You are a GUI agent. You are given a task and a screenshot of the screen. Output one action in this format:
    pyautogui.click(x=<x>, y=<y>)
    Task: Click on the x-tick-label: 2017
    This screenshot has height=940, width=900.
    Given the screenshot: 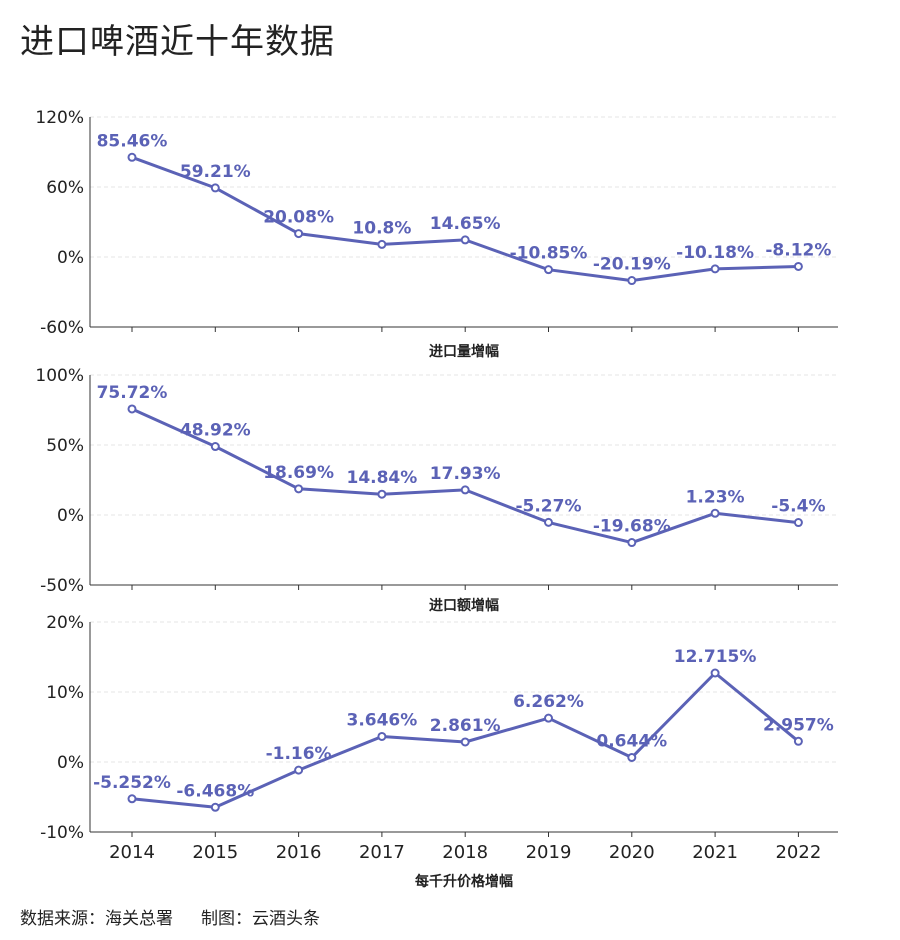 What is the action you would take?
    pyautogui.click(x=382, y=852)
    